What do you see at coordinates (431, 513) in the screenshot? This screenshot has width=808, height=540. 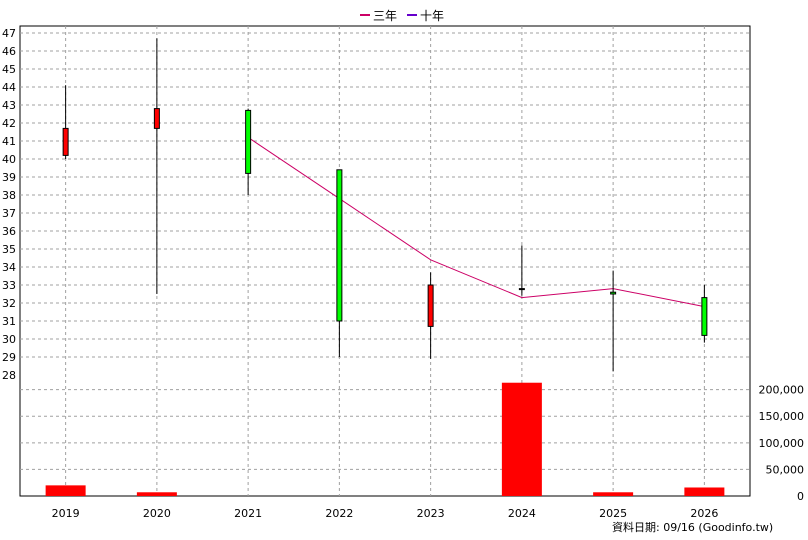 I see `x-tick-label: 2023` at bounding box center [431, 513].